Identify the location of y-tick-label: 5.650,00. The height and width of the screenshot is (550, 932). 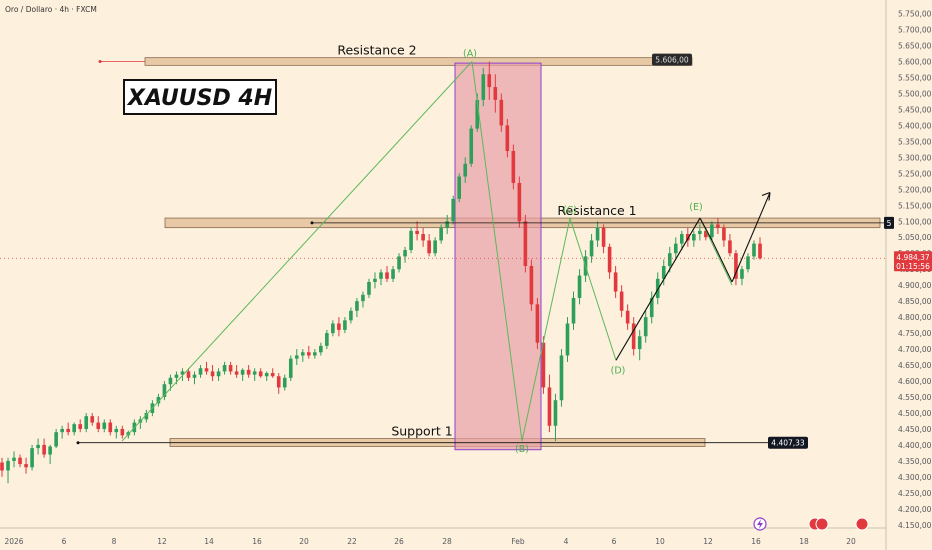
(915, 46).